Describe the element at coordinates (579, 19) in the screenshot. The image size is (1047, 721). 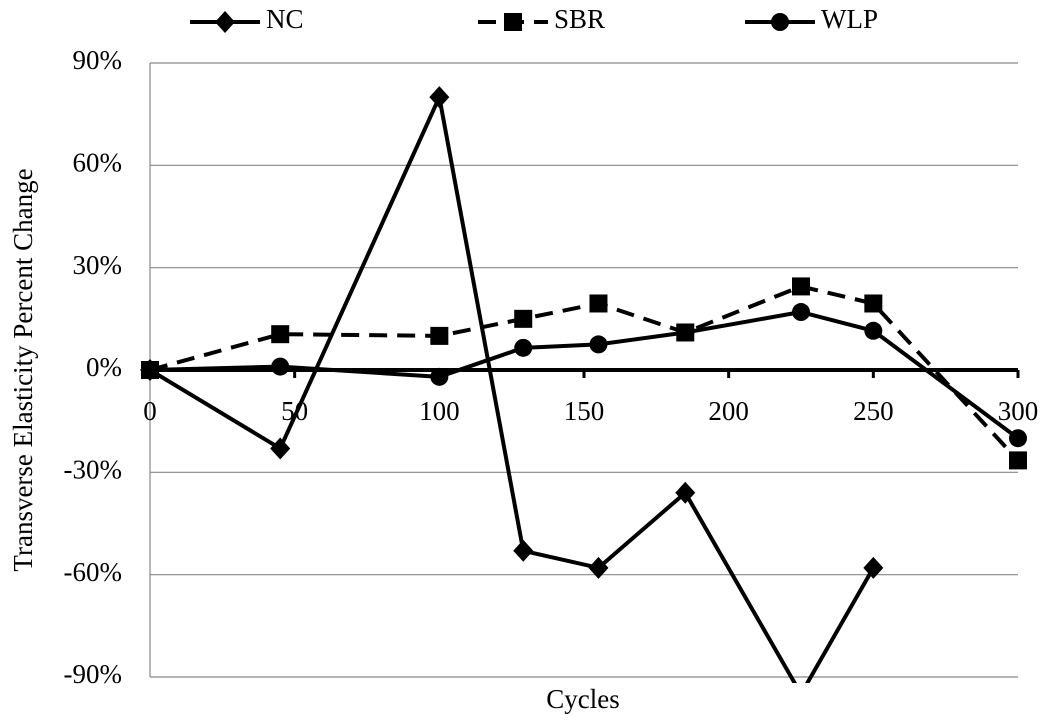
I see `legend-label: SBR` at that location.